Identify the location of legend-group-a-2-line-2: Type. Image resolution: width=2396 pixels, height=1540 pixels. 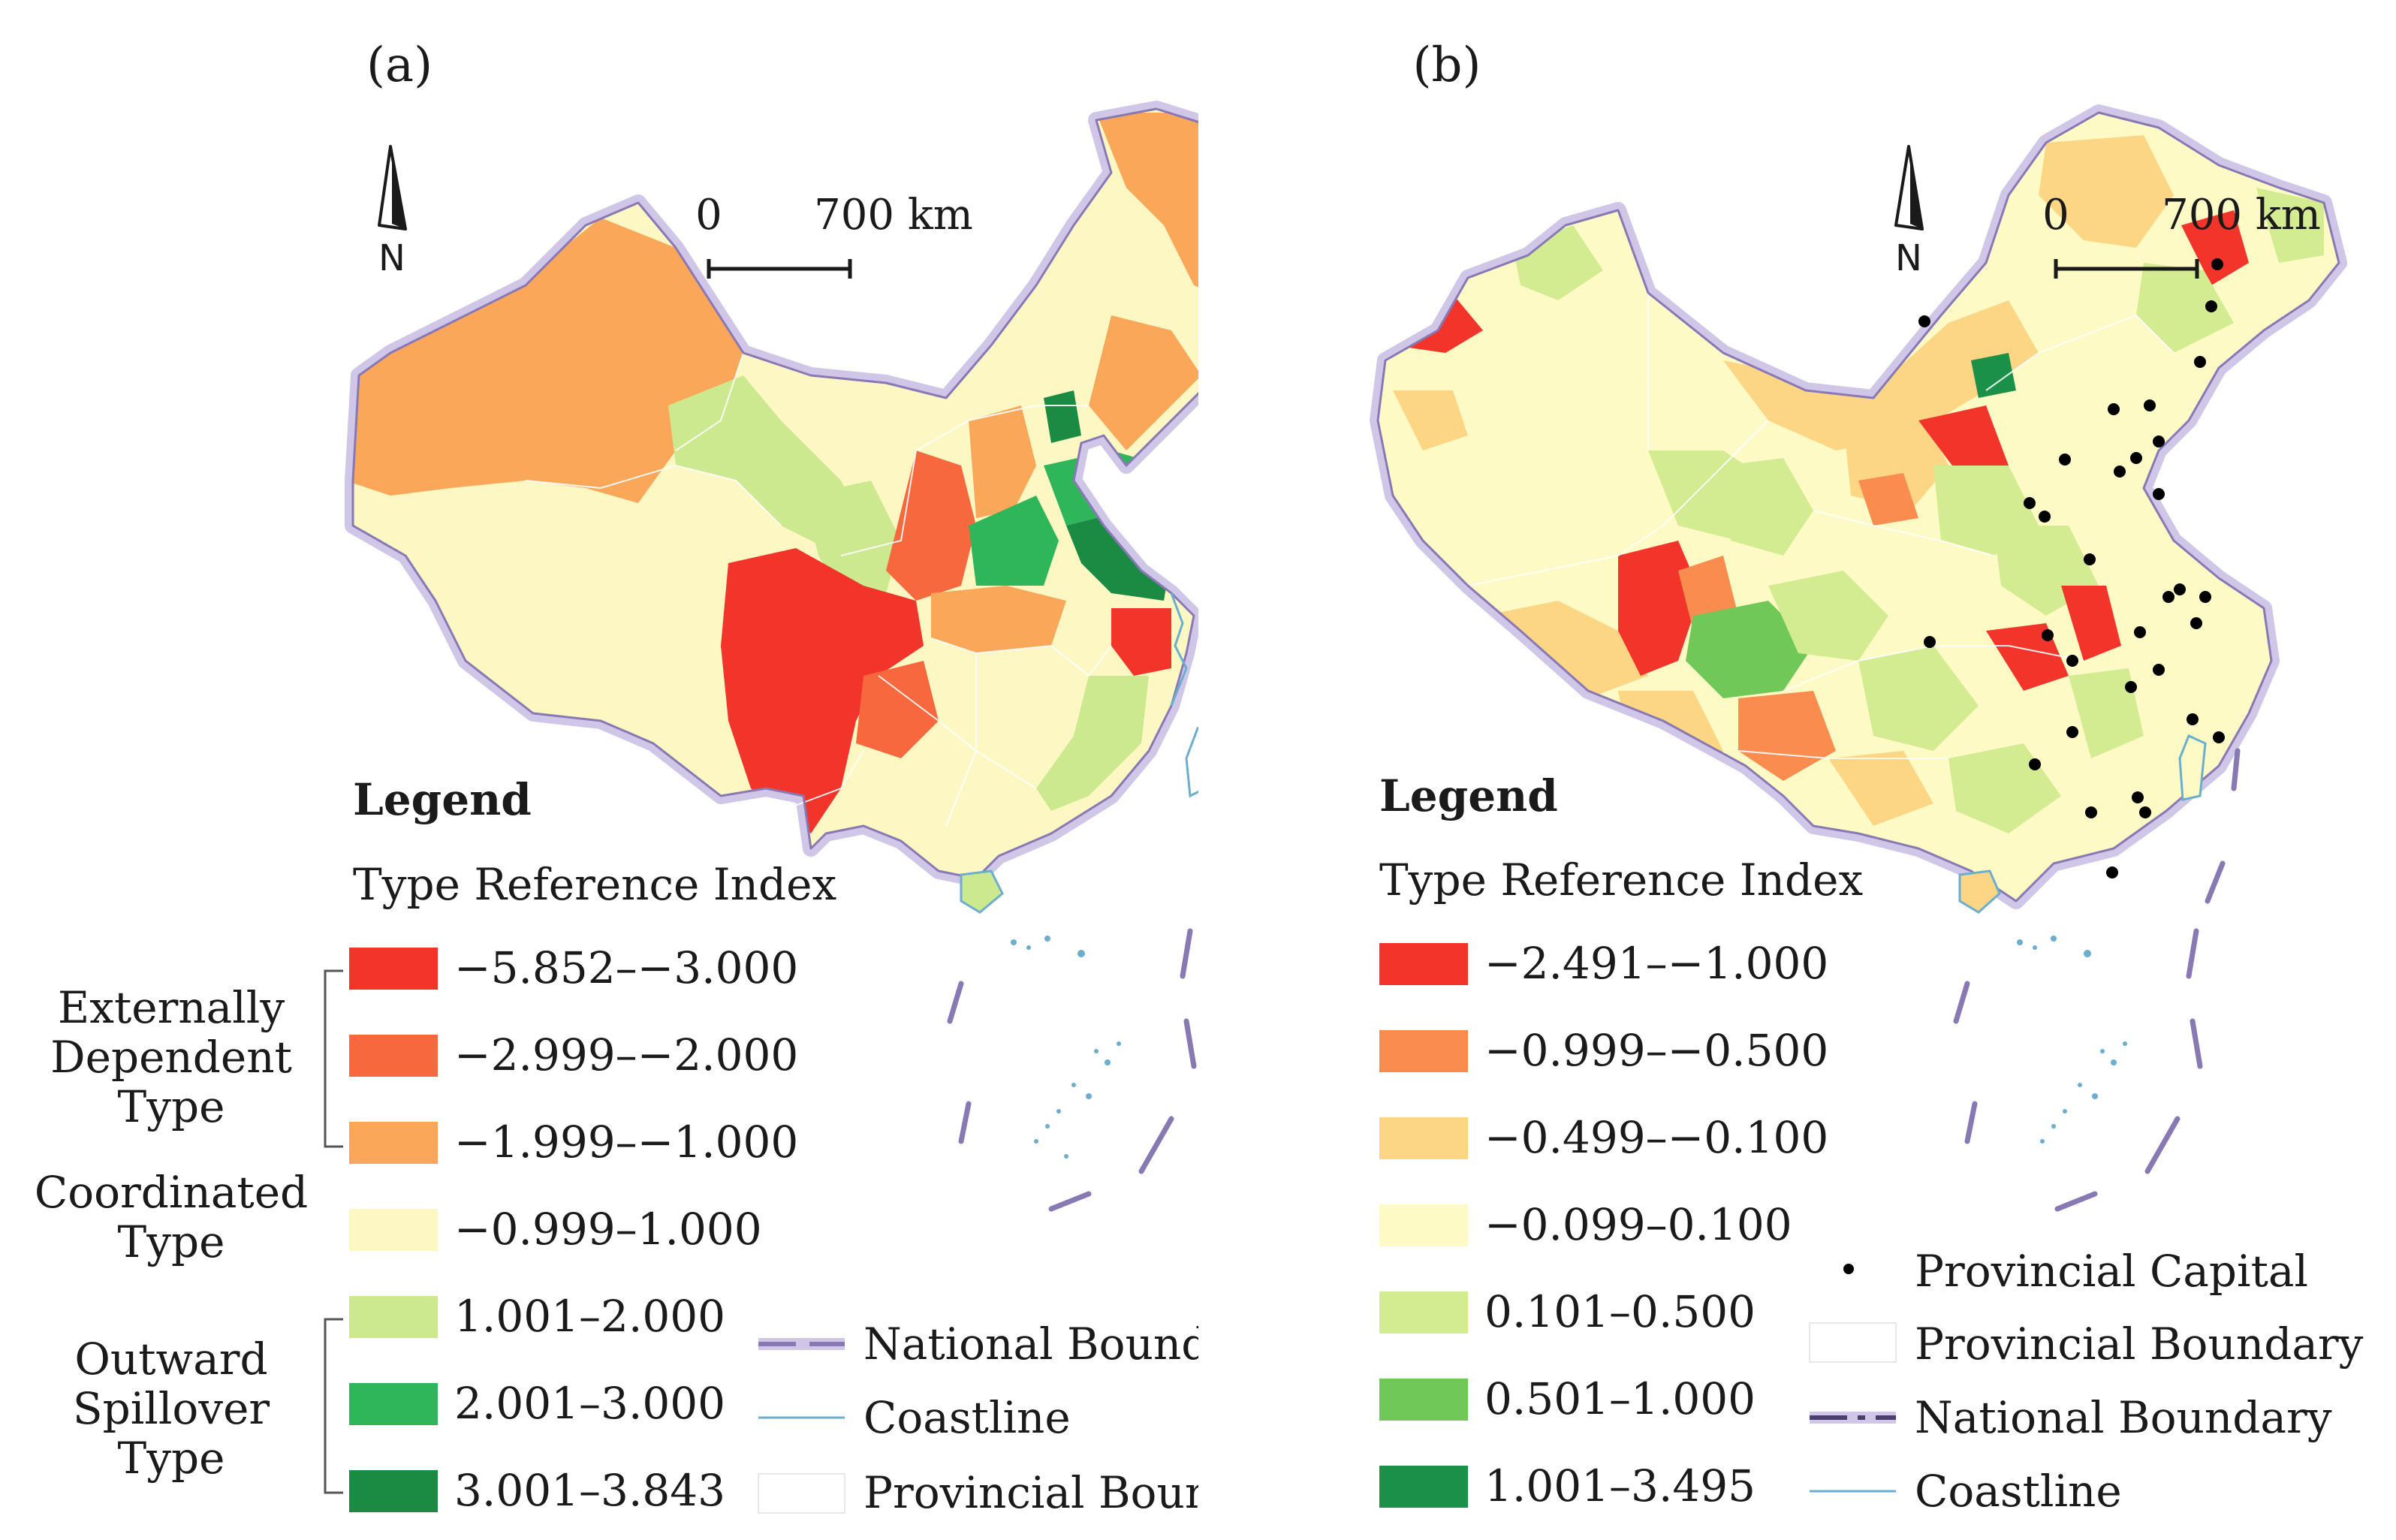
(171, 1458).